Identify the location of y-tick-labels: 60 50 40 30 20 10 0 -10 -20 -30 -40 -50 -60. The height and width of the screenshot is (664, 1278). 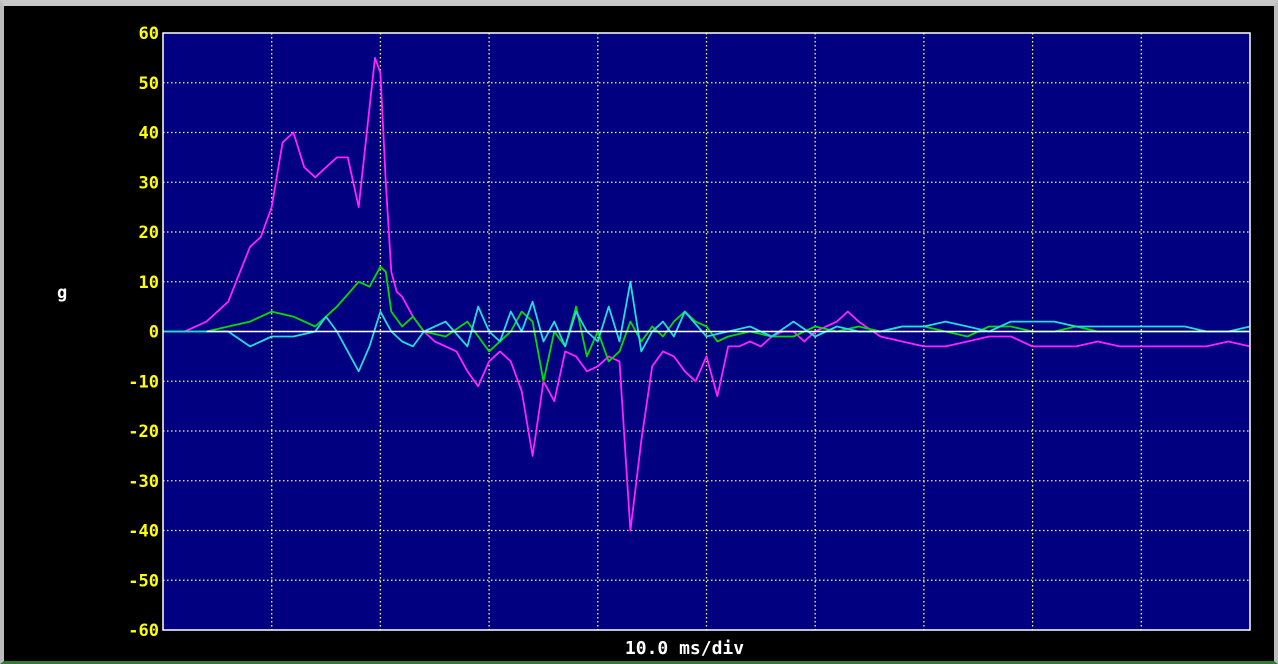
(143, 332).